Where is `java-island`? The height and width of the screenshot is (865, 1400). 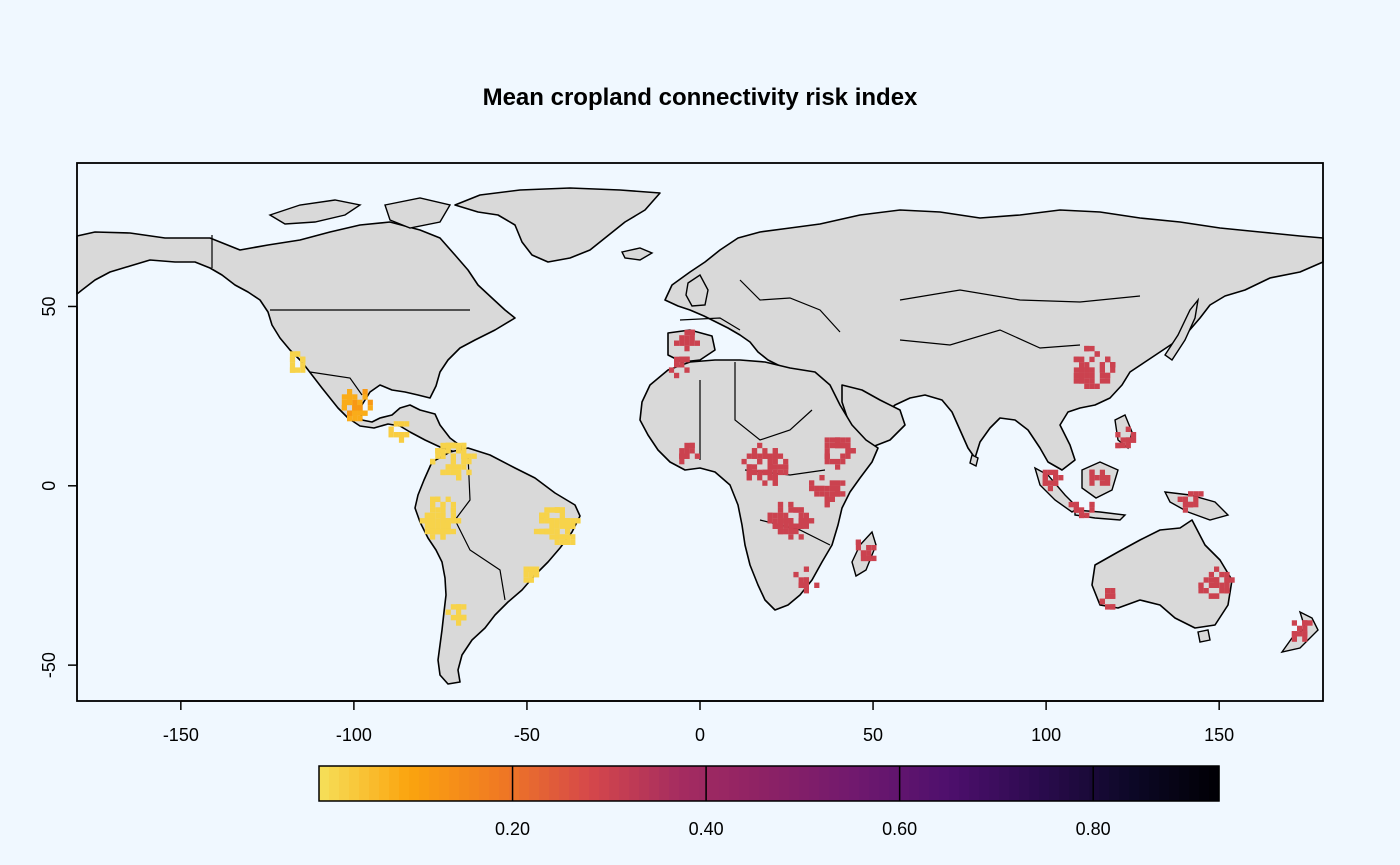 java-island is located at coordinates (1100, 515).